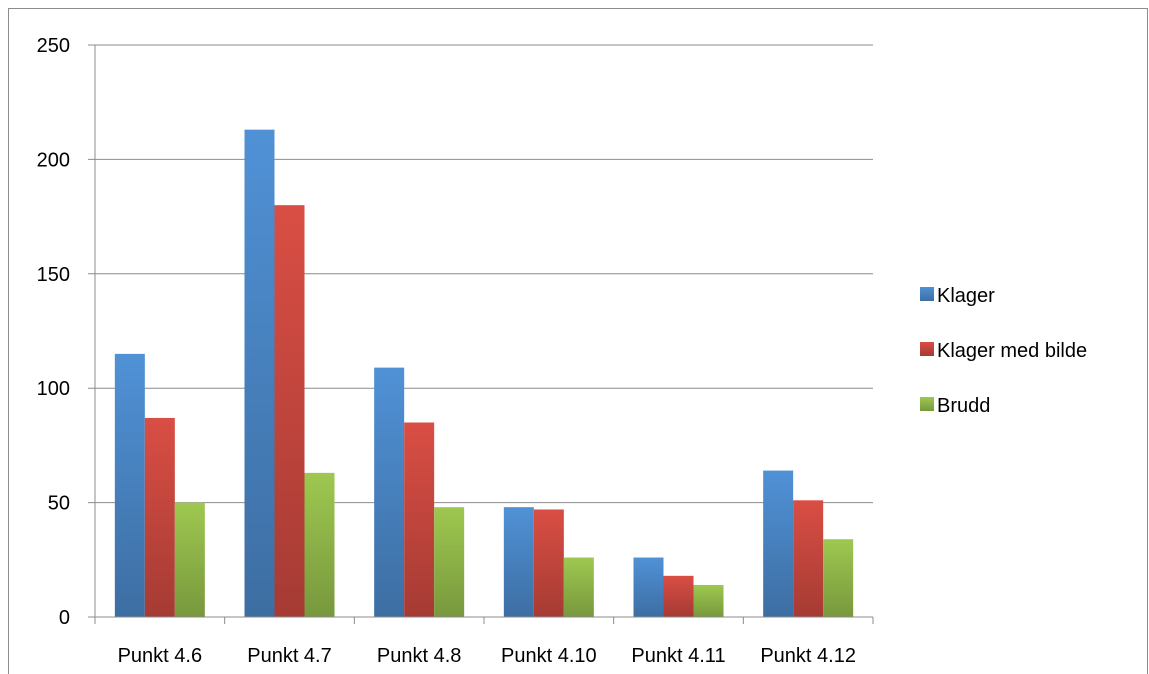 Image resolution: width=1149 pixels, height=674 pixels. I want to click on y-tick-label: 100, so click(53, 389).